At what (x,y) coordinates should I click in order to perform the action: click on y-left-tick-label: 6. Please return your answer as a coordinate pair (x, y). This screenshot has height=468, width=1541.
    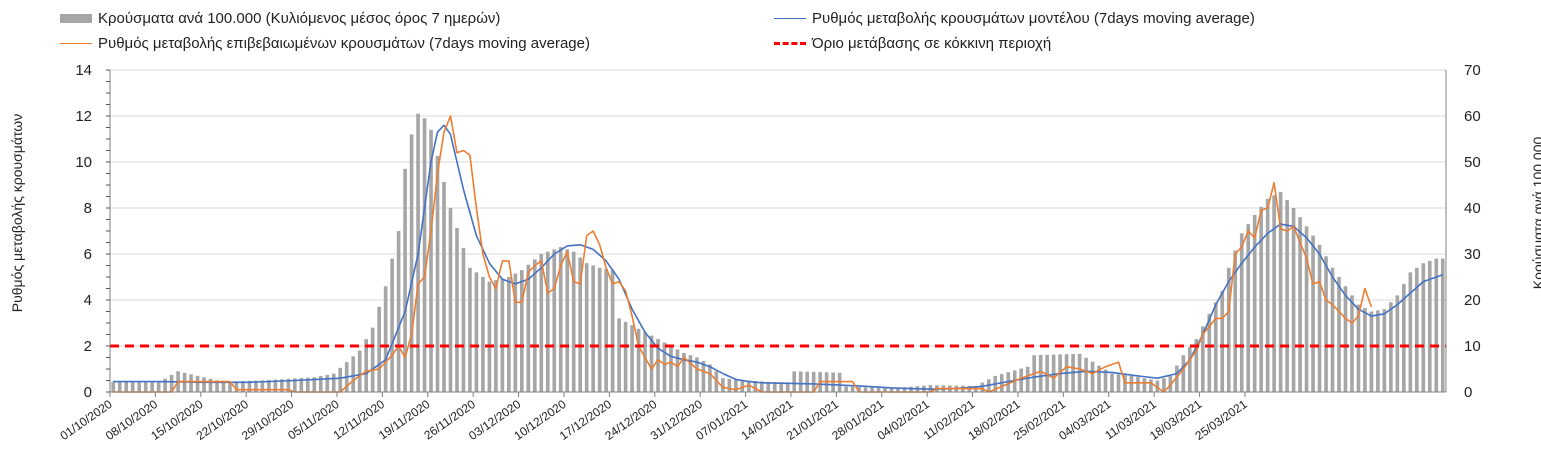
    Looking at the image, I should click on (88, 254).